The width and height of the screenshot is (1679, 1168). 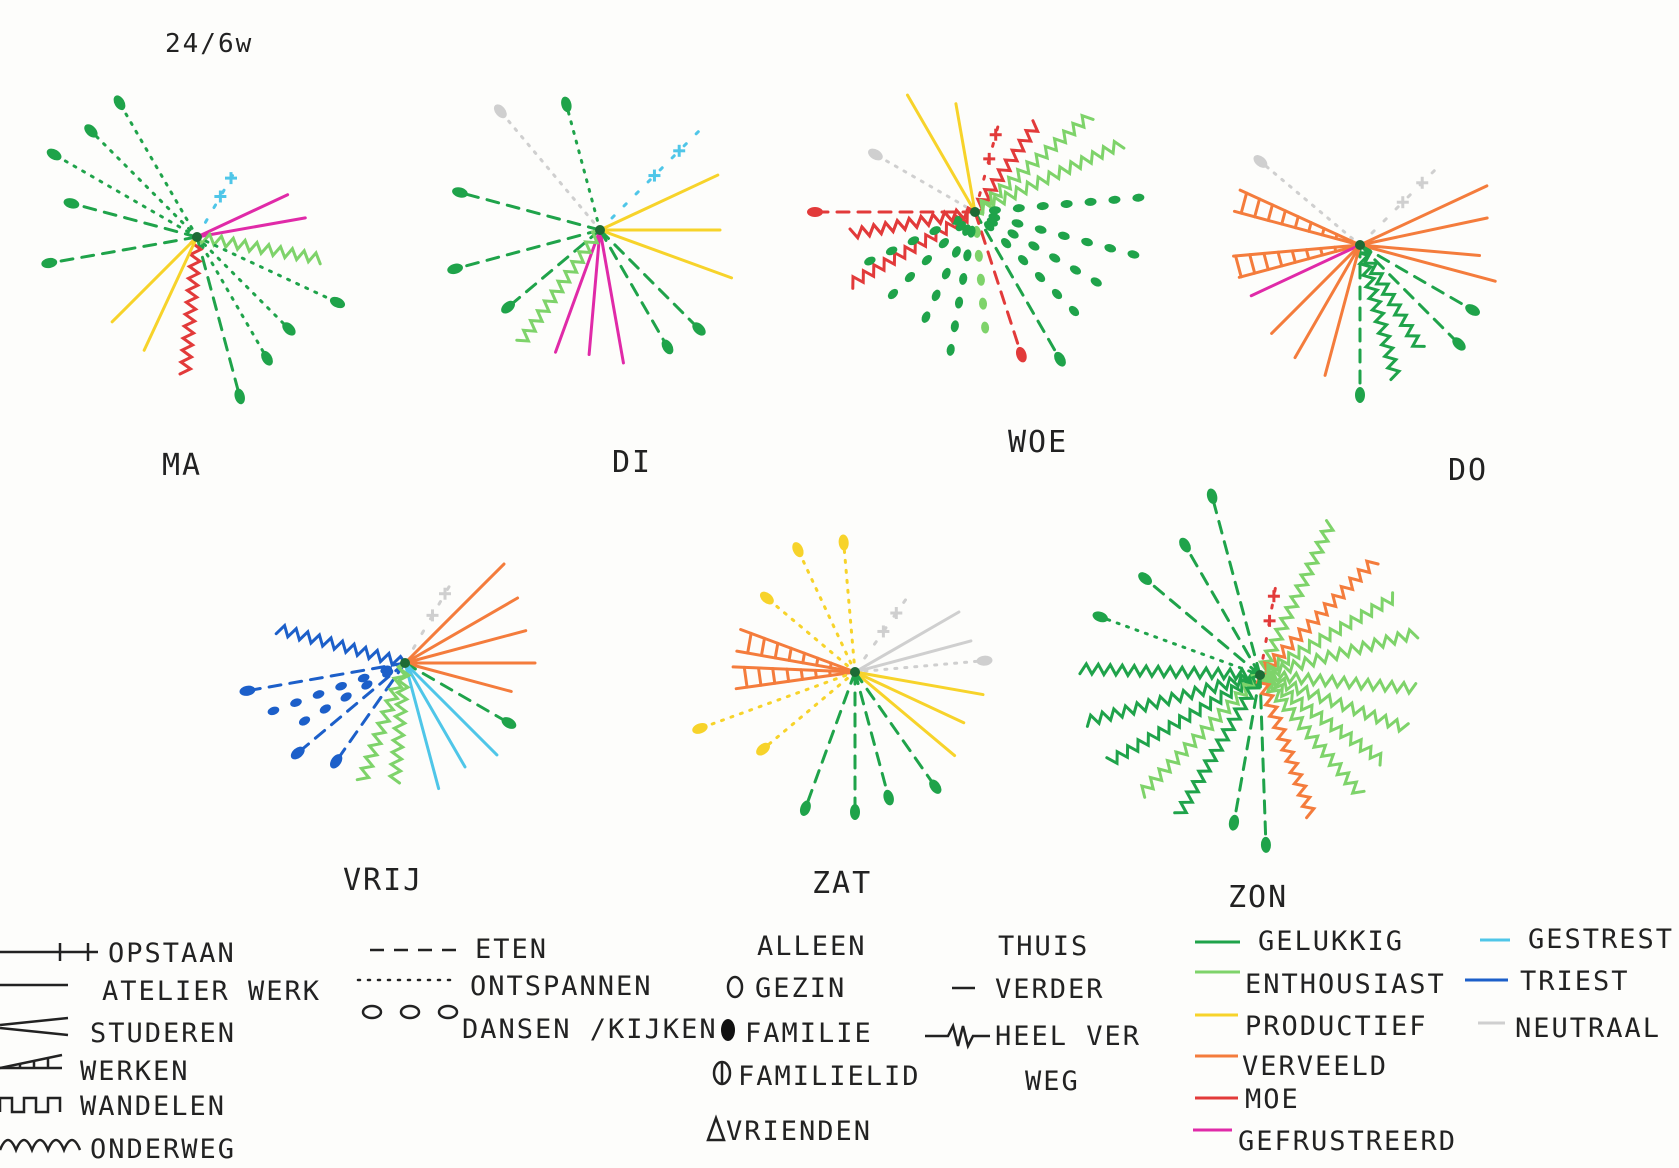 I want to click on legend-leisure: ETEN ONTSPANNEN DANSEN /KIJKEN, so click(x=537, y=989).